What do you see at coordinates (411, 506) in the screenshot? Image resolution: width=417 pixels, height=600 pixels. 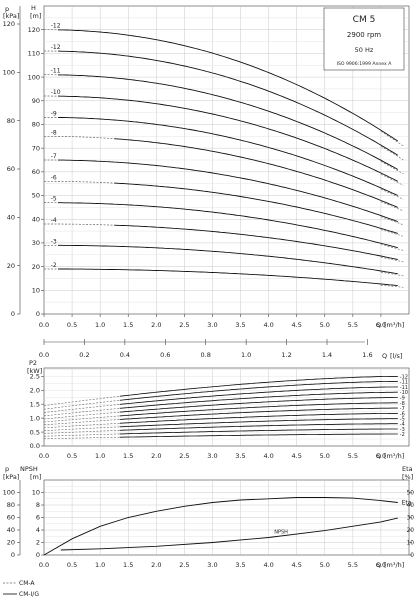 I see `eta-tick-label: 40` at bounding box center [411, 506].